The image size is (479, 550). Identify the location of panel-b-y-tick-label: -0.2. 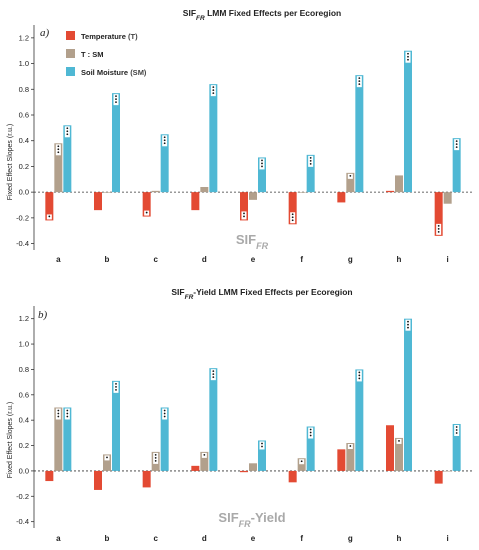
(22, 496).